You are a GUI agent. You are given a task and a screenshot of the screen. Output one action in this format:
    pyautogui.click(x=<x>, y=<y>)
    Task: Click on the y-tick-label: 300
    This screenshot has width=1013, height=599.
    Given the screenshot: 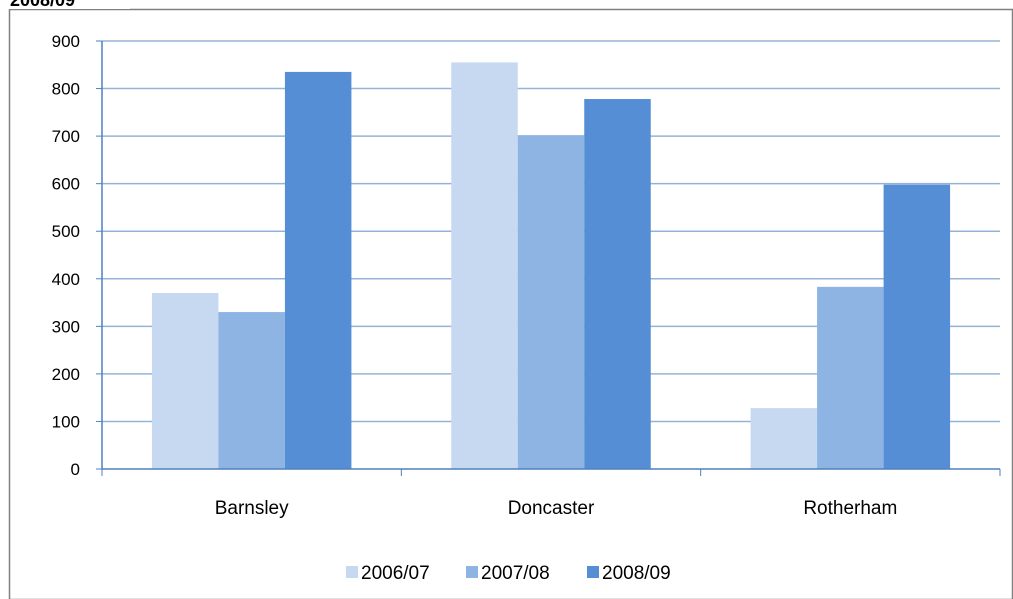 What is the action you would take?
    pyautogui.click(x=66, y=326)
    